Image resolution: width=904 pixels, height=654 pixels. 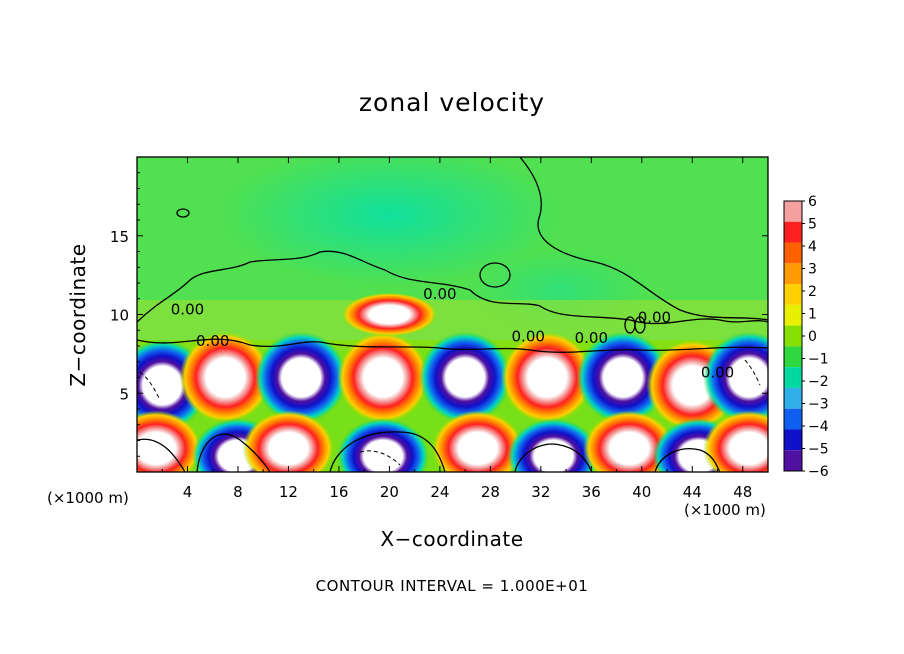 I want to click on x-axis-label: X−coordinate, so click(x=452, y=539).